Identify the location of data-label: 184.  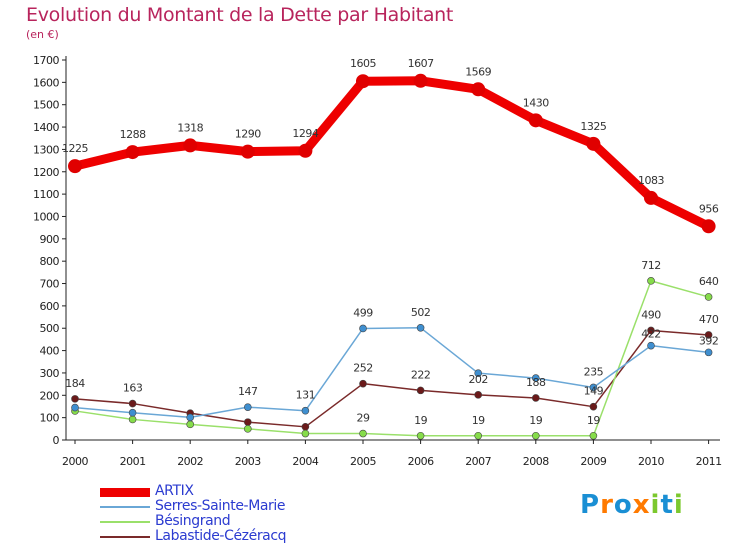
(75, 383).